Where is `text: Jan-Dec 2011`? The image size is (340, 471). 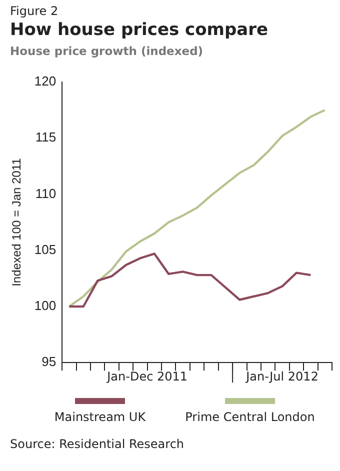 text: Jan-Dec 2011 is located at coordinates (147, 377).